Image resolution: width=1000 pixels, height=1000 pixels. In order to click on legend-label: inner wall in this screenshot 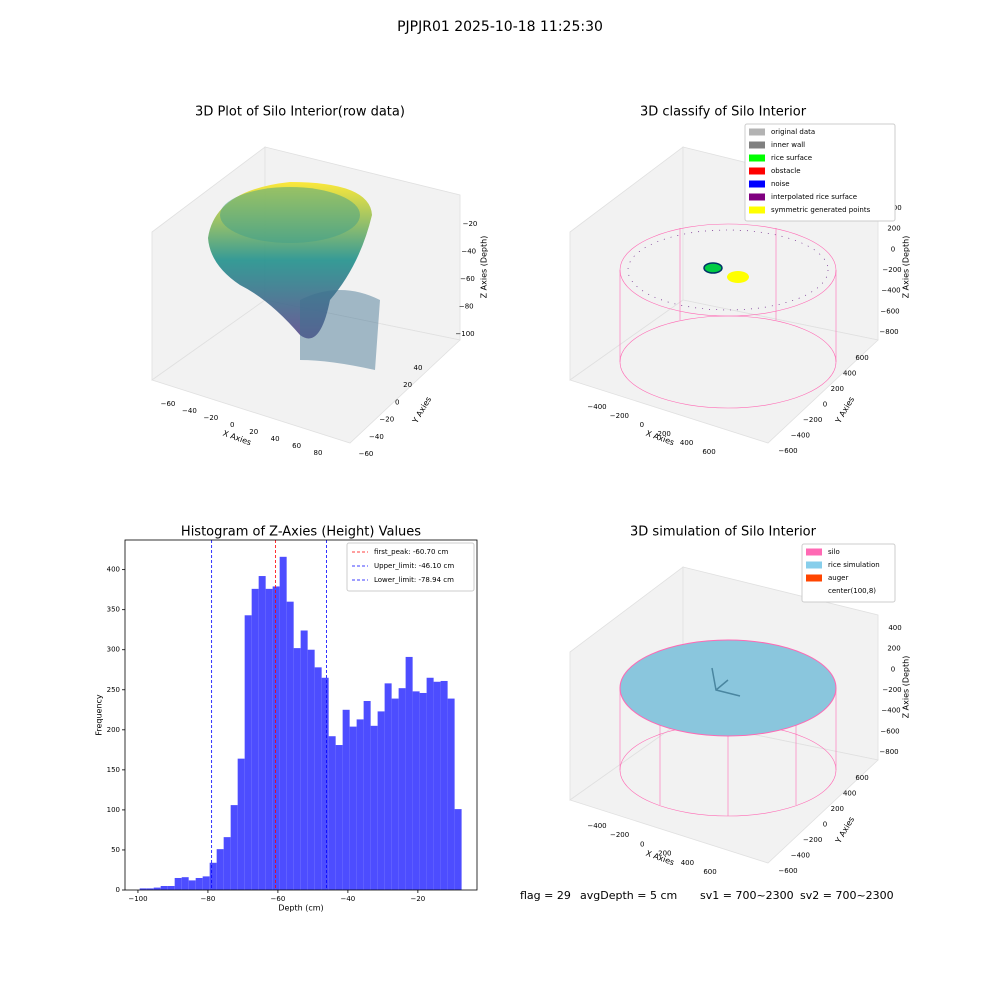, I will do `click(788, 145)`.